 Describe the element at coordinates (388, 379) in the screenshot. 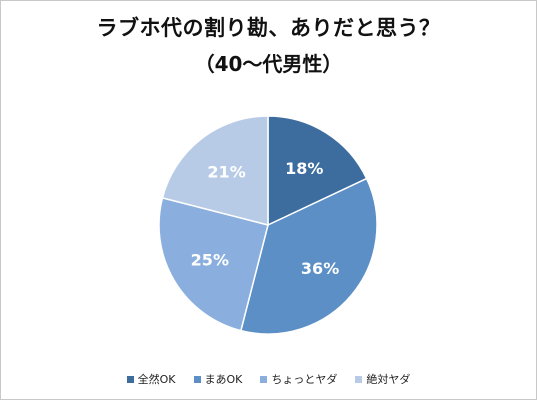

I see `legend-label: 絶対ヤダ` at that location.